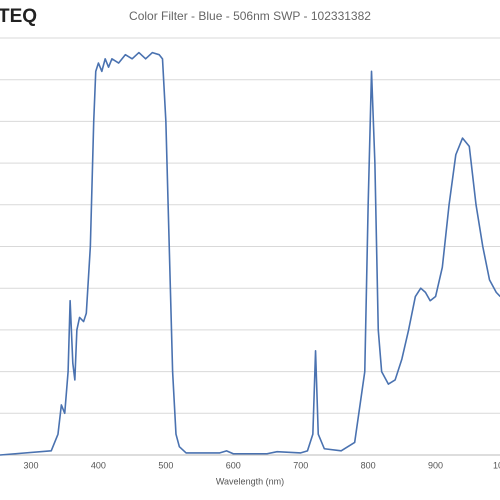 This screenshot has width=500, height=500. Describe the element at coordinates (31, 465) in the screenshot. I see `x-tick-label: 300` at that location.